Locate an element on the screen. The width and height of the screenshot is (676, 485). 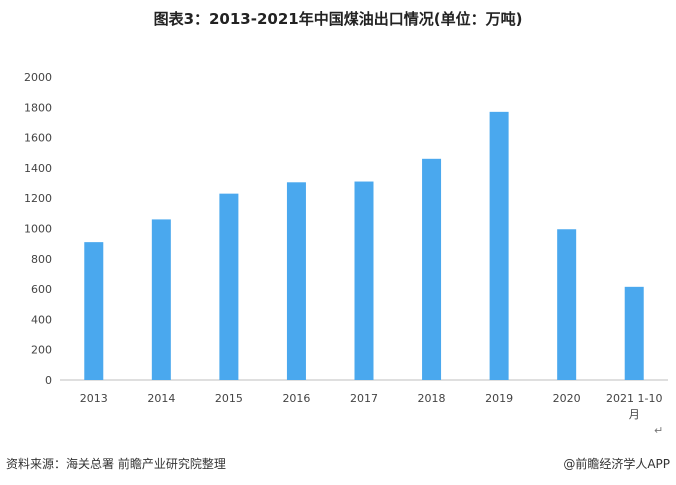
y-tick-label: 800 is located at coordinates (41, 259).